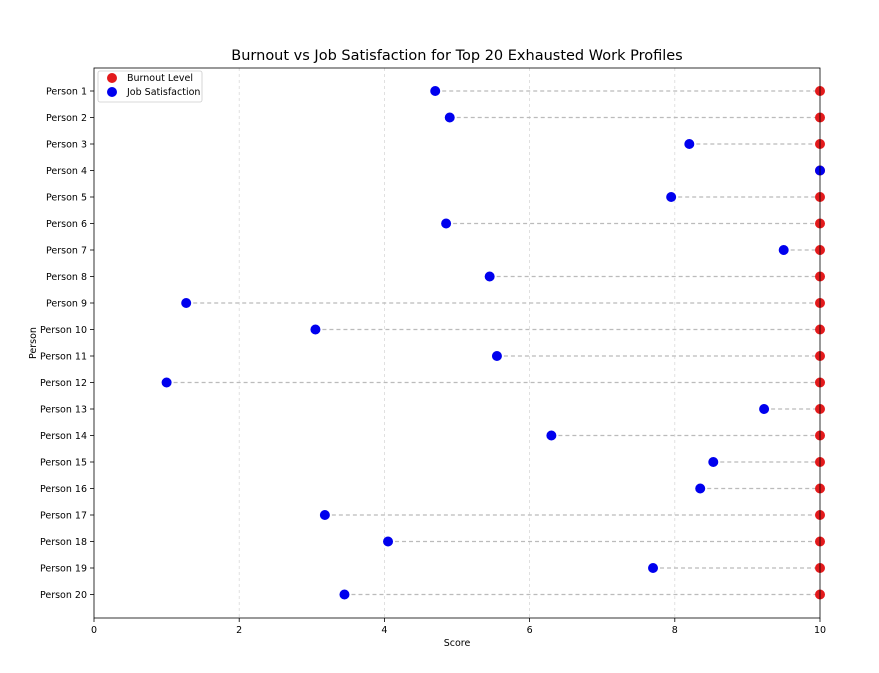 The height and width of the screenshot is (673, 879). Describe the element at coordinates (66, 277) in the screenshot. I see `y-tick-label: Person 8` at that location.